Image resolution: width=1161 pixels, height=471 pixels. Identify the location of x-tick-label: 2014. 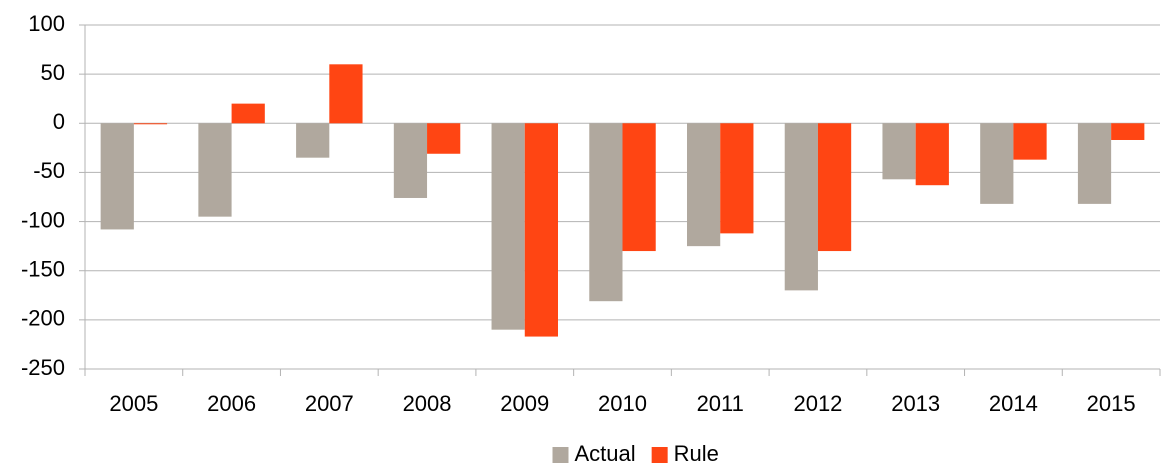
(1013, 403).